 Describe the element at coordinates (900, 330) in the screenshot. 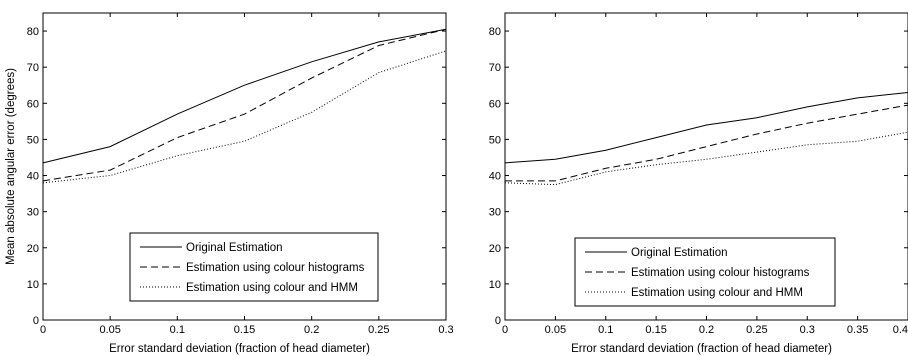

I see `x-tick-label: 0.4` at that location.